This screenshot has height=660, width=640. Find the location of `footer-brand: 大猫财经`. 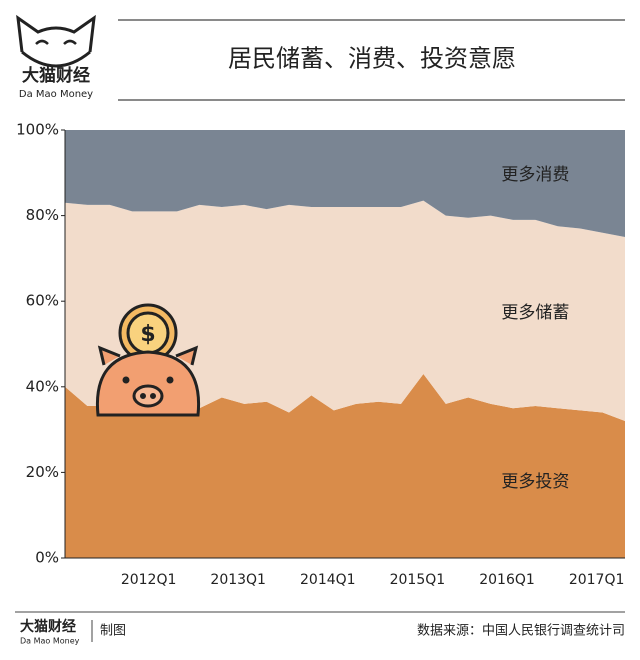

footer-brand: 大猫财经 is located at coordinates (48, 626).